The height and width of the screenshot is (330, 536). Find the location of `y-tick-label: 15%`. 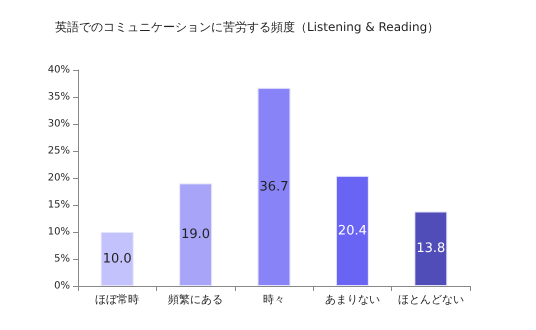

y-tick-label: 15% is located at coordinates (59, 205).